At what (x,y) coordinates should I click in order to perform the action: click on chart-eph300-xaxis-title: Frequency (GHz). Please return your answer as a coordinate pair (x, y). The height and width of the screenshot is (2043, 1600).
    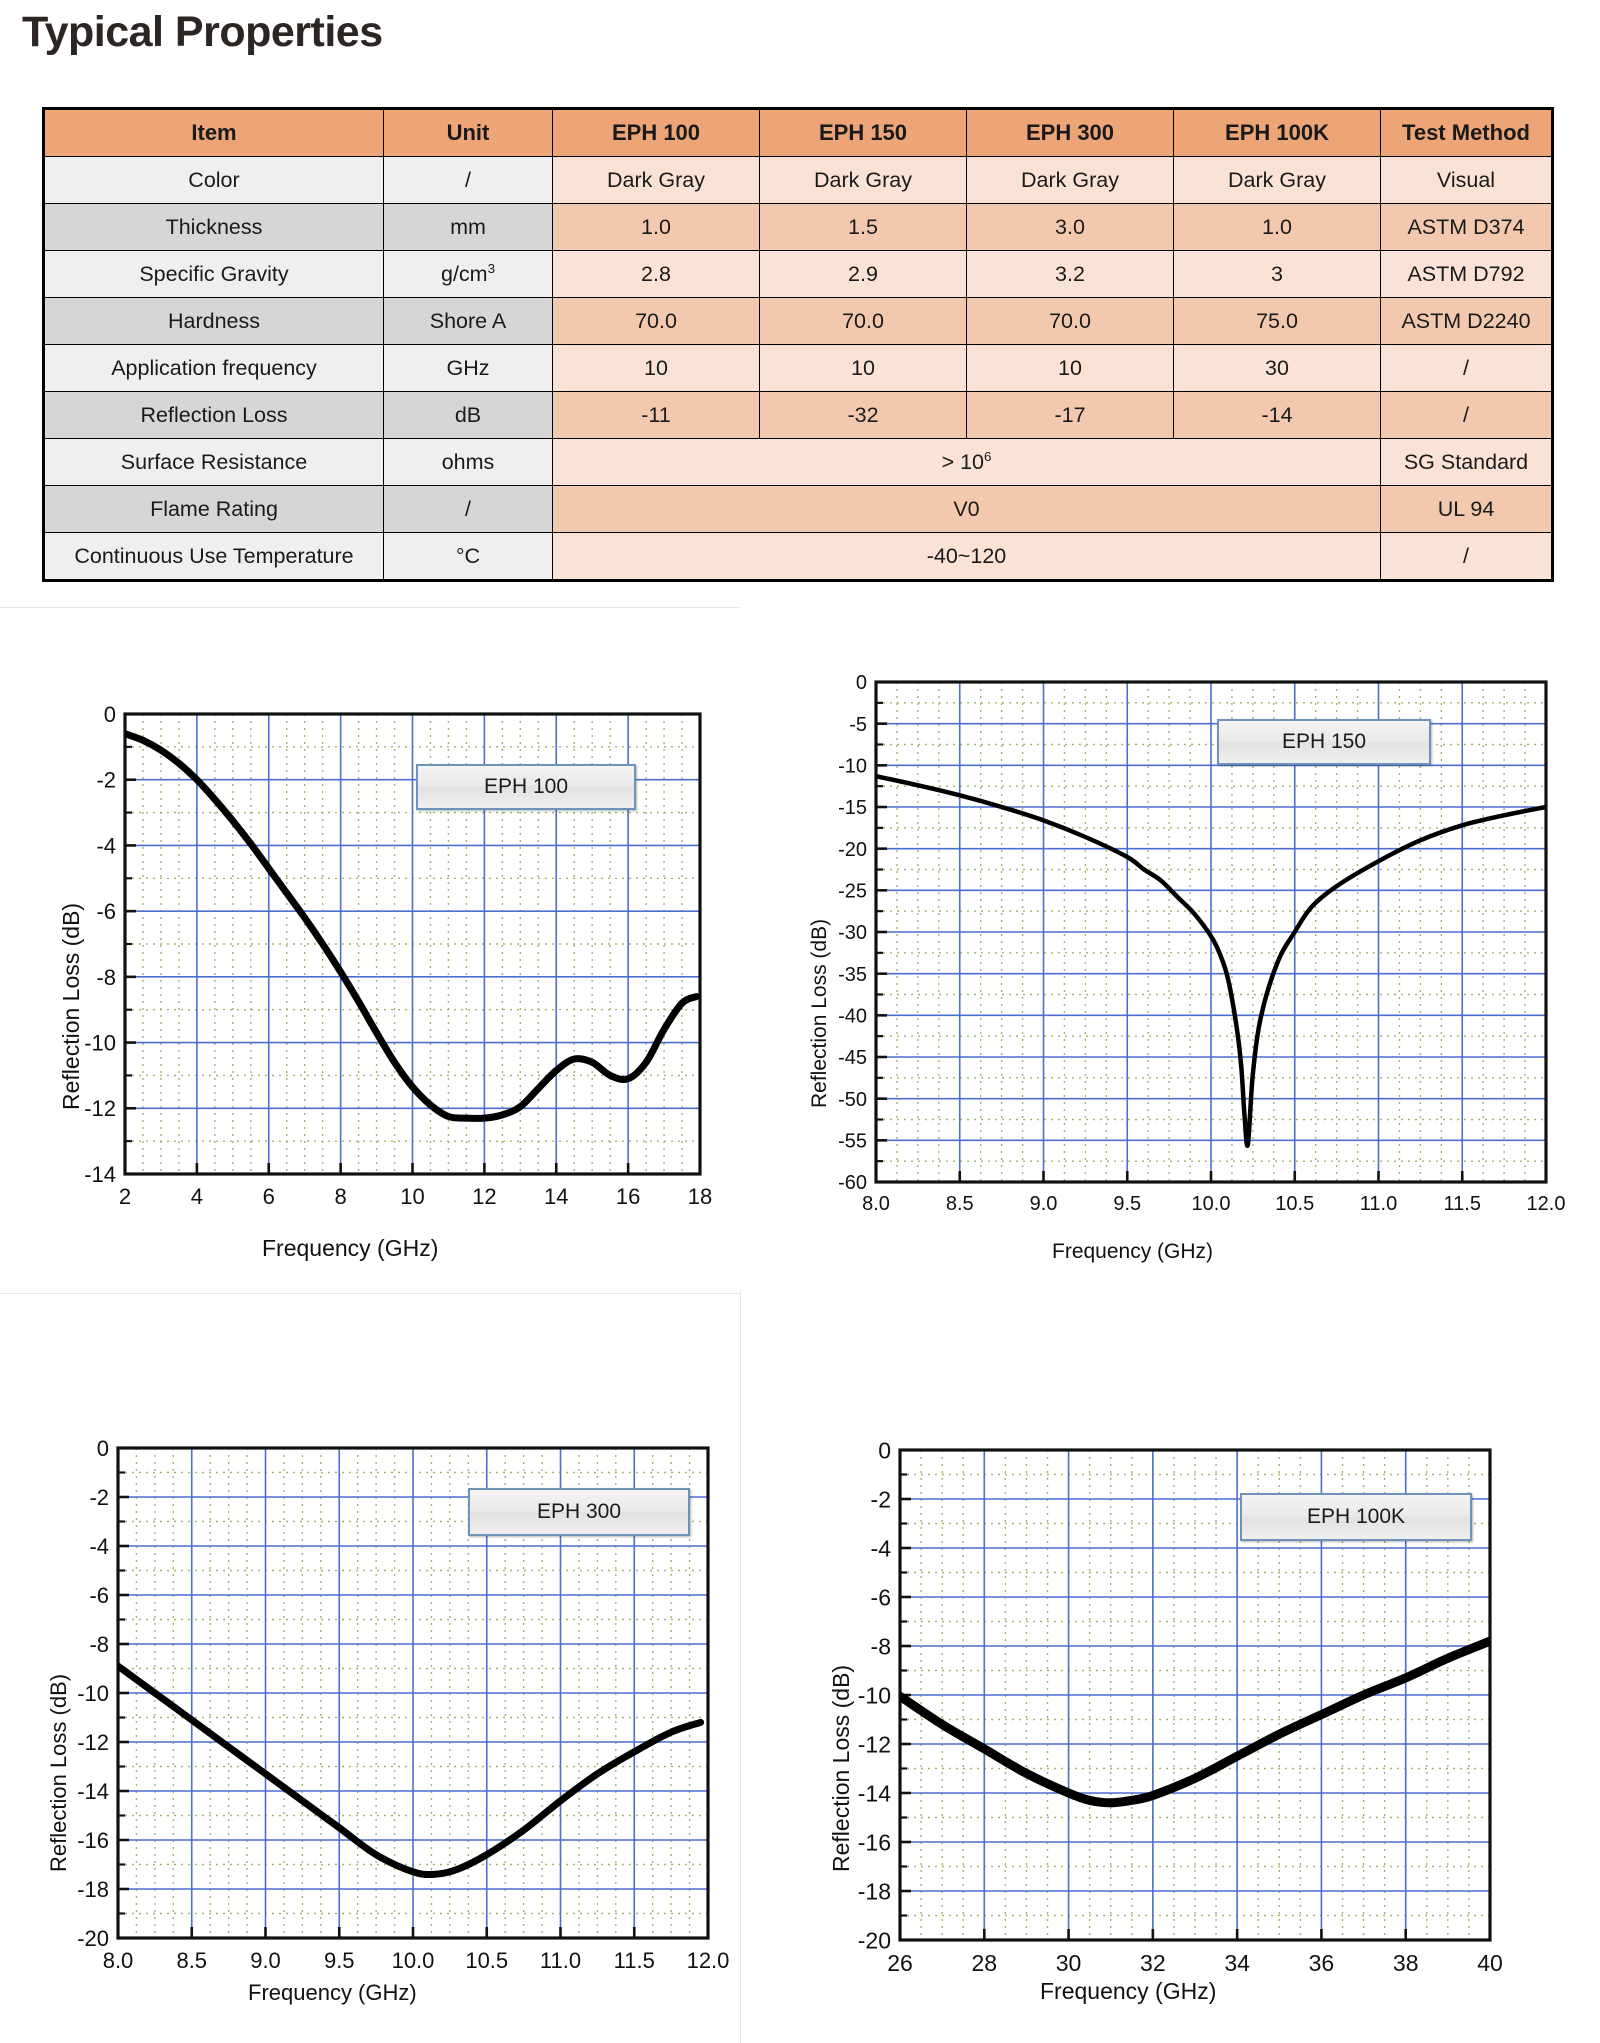
    Looking at the image, I should click on (332, 1992).